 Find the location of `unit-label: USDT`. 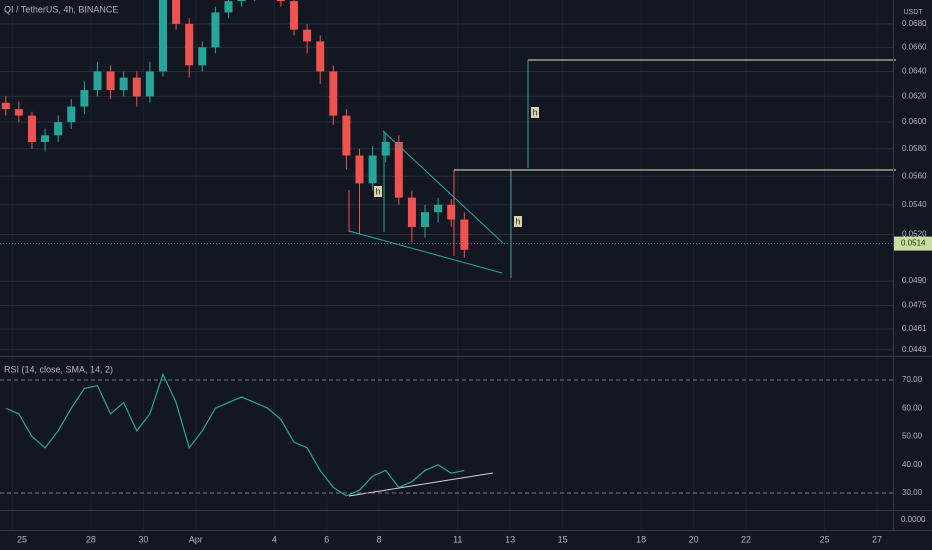

unit-label: USDT is located at coordinates (913, 12).